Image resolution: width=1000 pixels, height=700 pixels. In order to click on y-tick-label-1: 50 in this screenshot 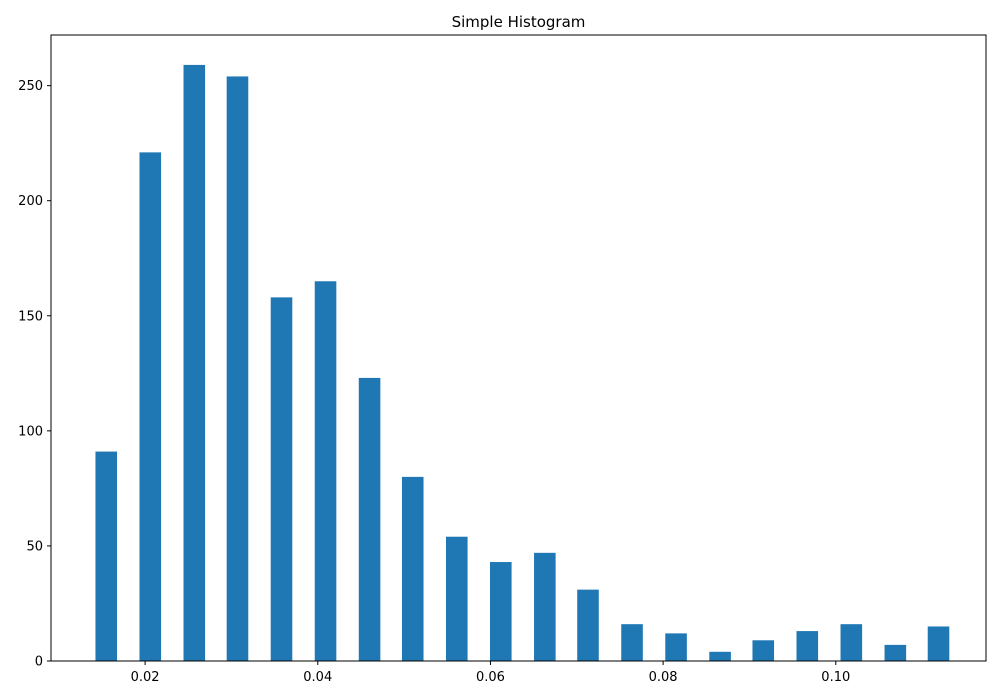, I will do `click(34, 546)`.